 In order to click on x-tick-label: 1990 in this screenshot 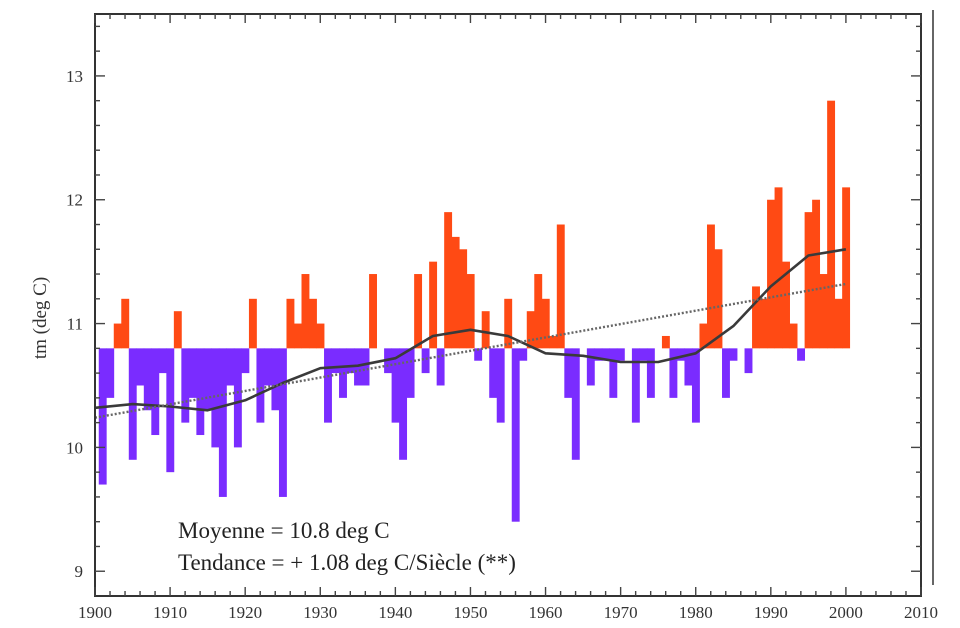, I will do `click(771, 612)`.